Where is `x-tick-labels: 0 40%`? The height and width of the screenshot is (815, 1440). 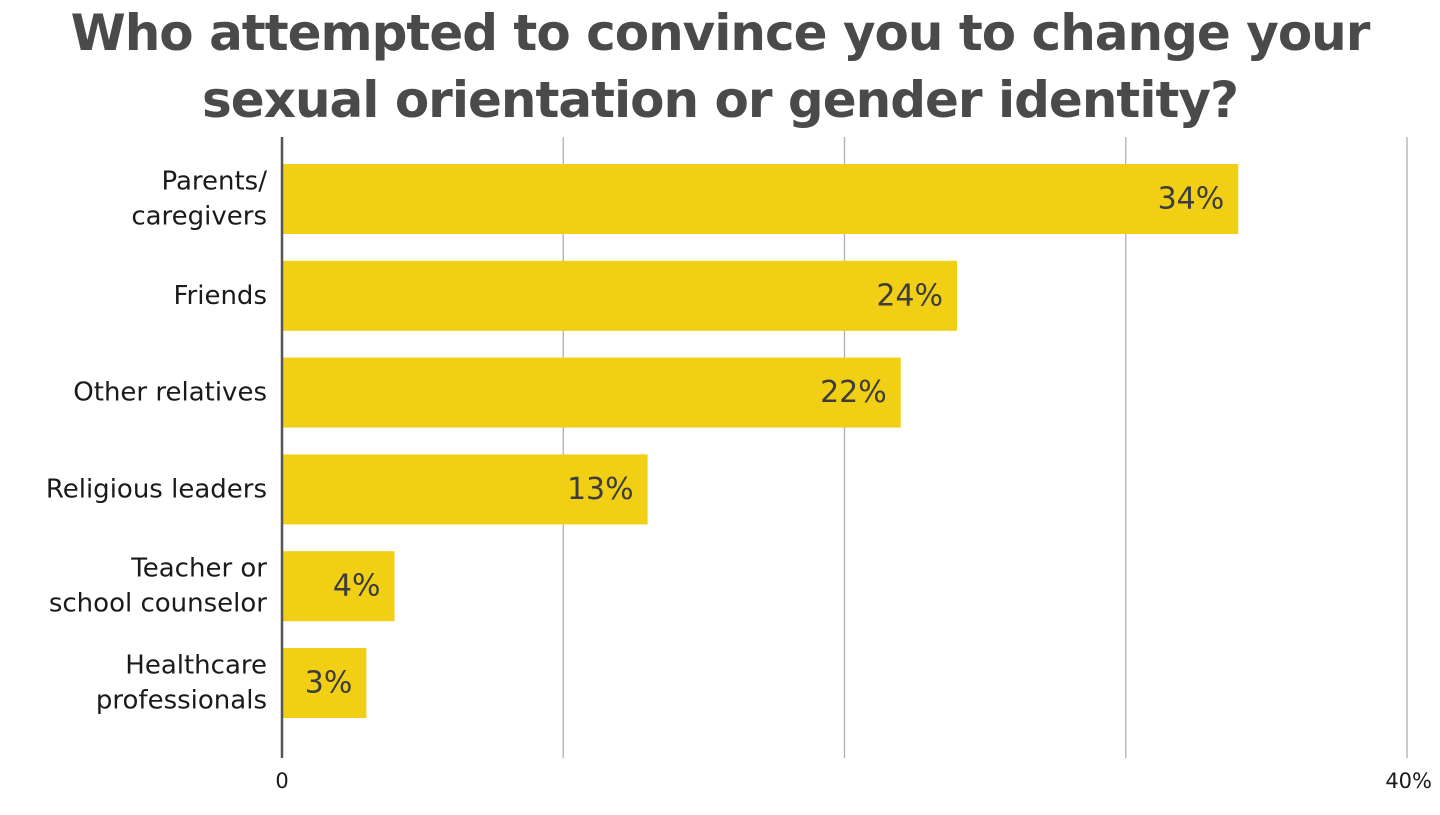 x-tick-labels: 0 40% is located at coordinates (853, 781).